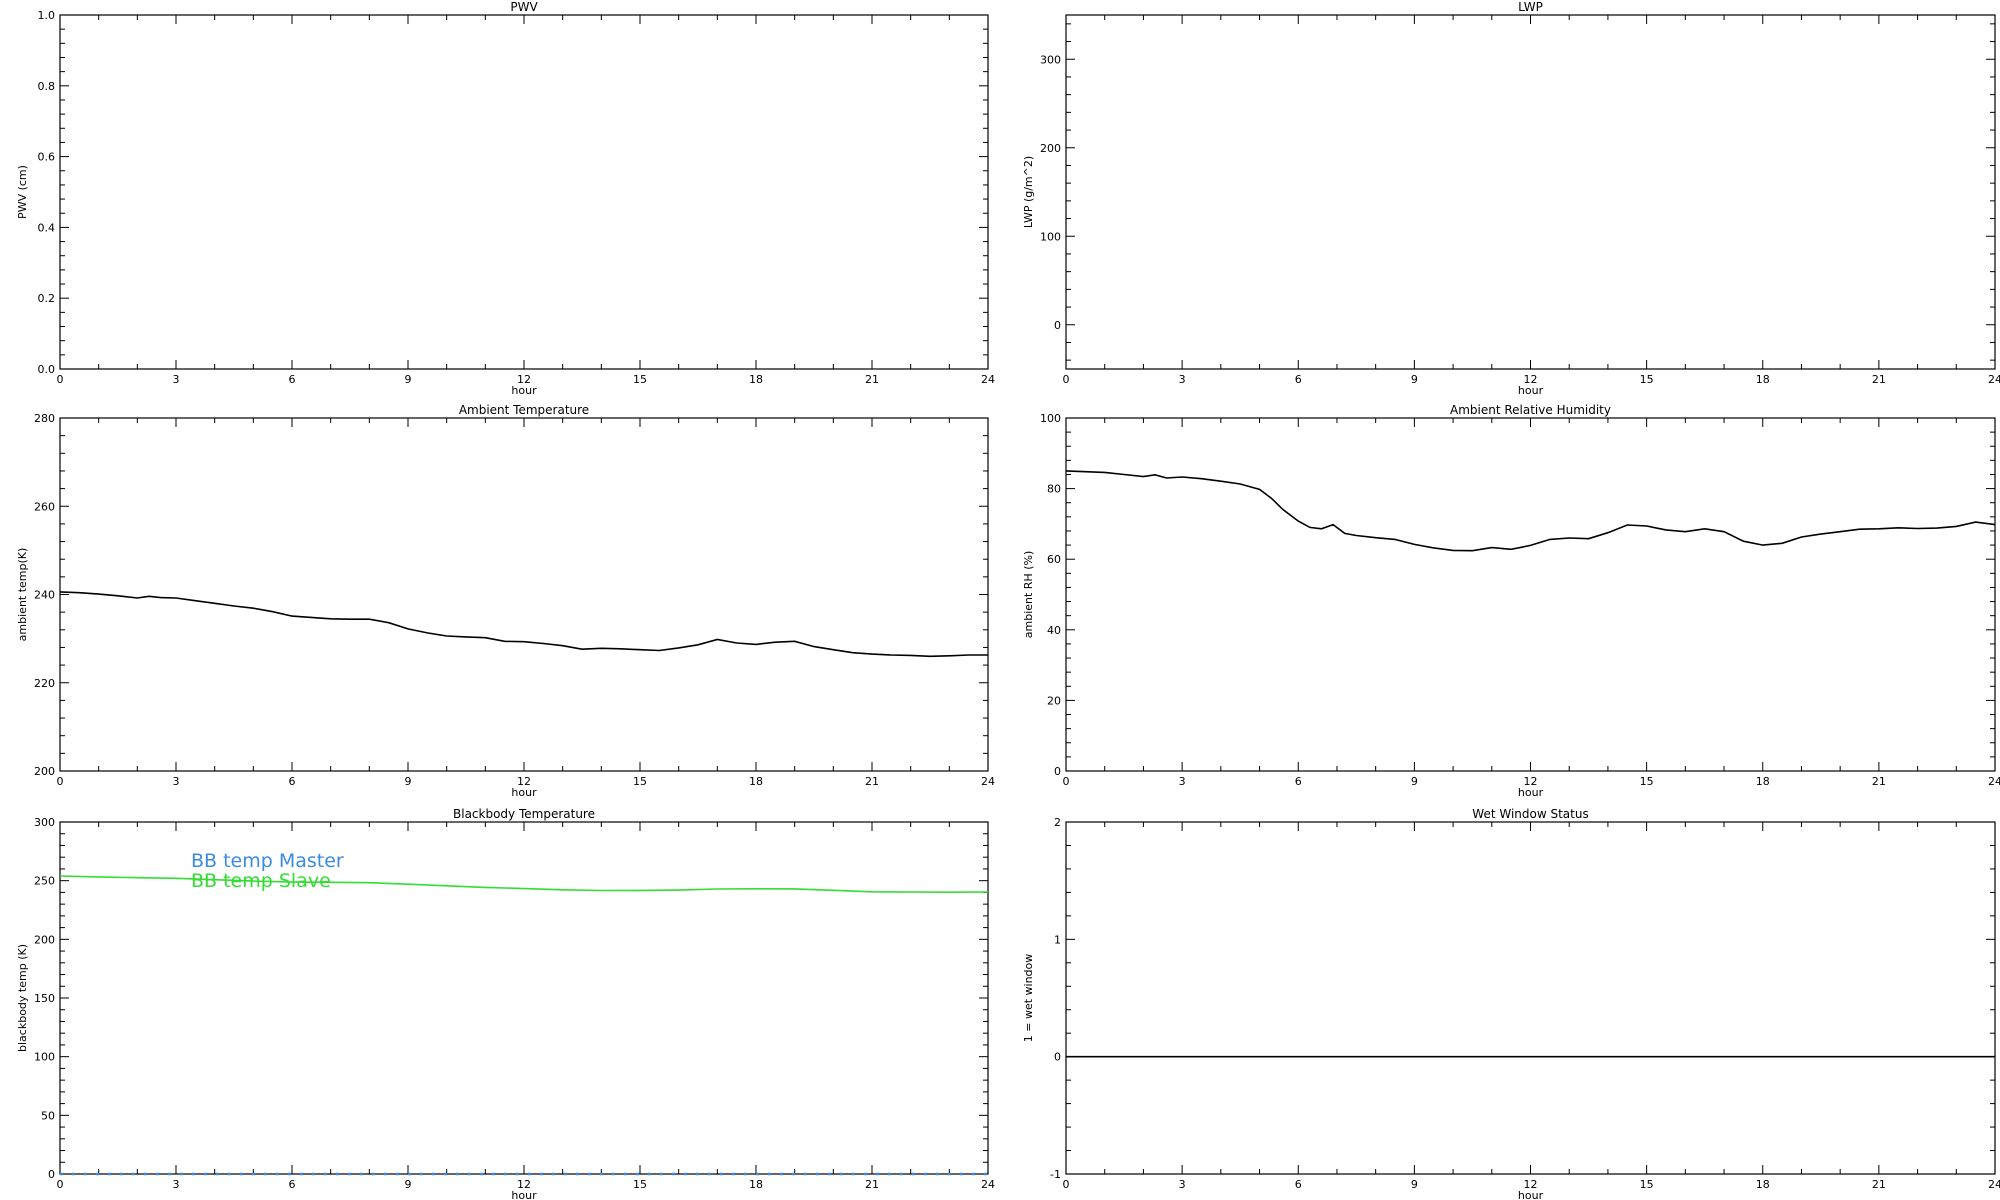  What do you see at coordinates (1054, 630) in the screenshot?
I see `y-tick-label: 40` at bounding box center [1054, 630].